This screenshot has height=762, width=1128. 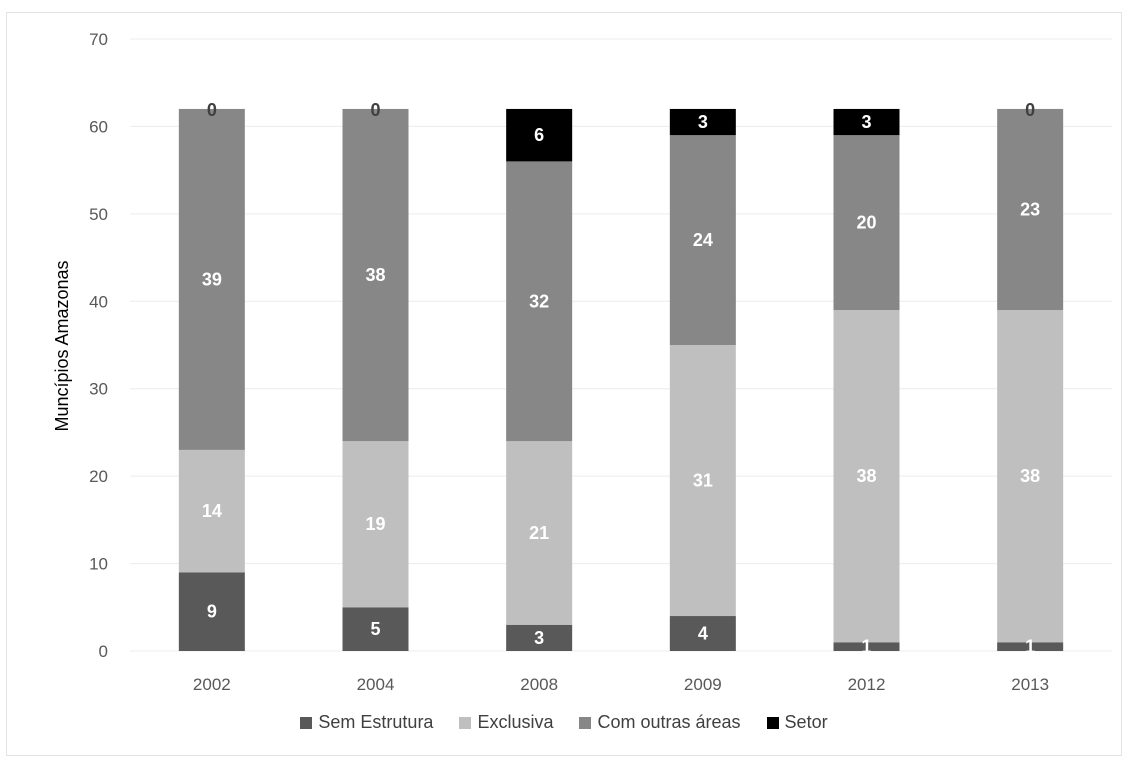 I want to click on x-axis-ticks: 2002 2004 2008 2009 2012 2013, so click(x=621, y=684).